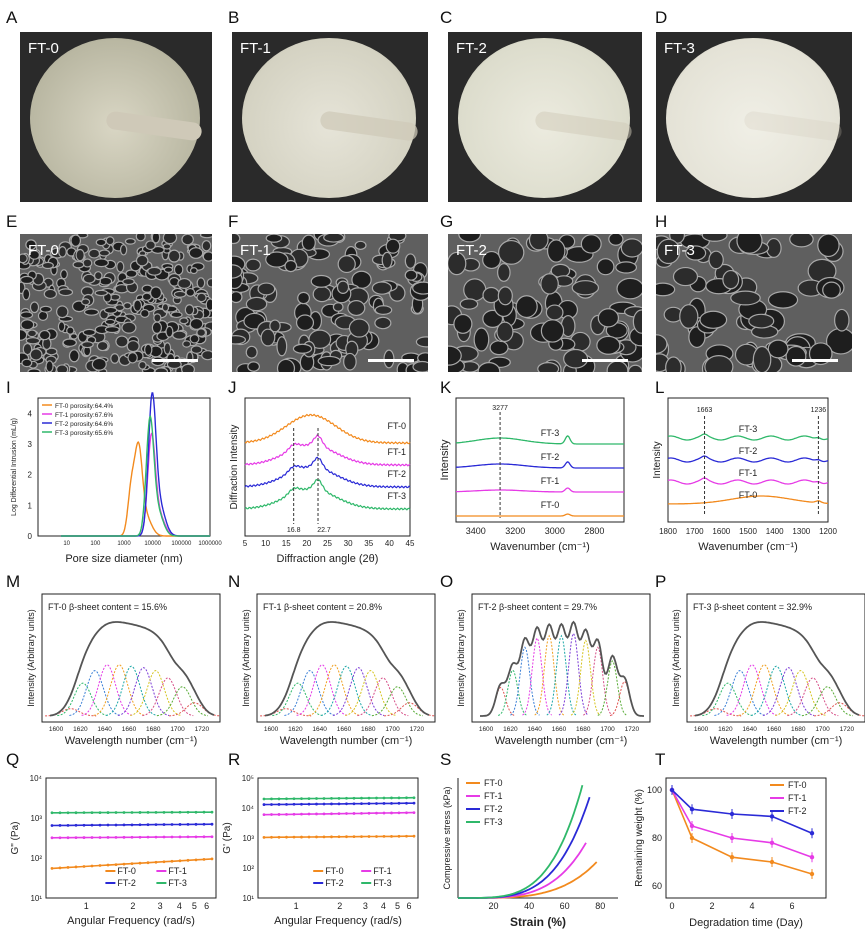 This screenshot has width=865, height=943. I want to click on y-tick-label: 10³, so click(36, 818).